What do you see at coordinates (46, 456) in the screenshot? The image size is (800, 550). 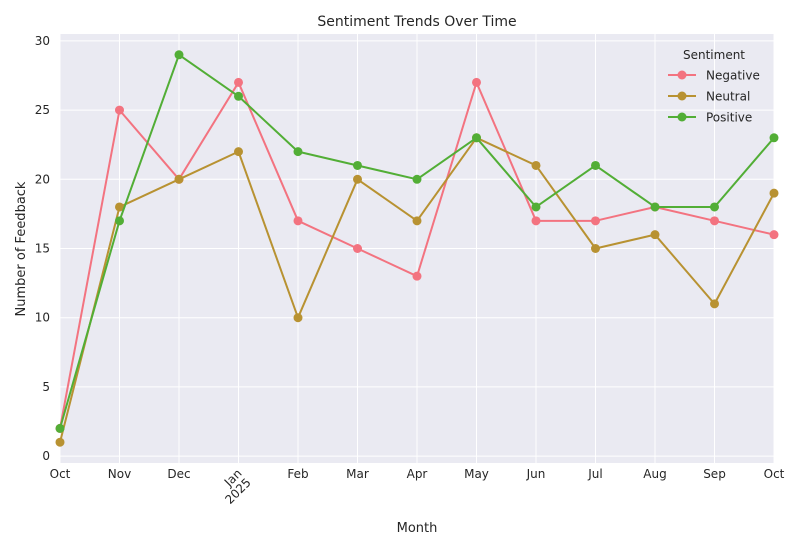 I see `y-tick-label: 0` at bounding box center [46, 456].